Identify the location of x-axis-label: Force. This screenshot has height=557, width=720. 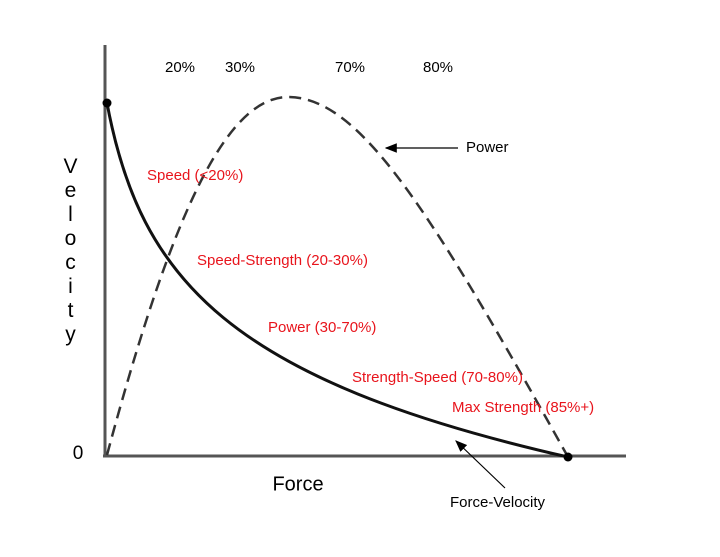
(297, 484).